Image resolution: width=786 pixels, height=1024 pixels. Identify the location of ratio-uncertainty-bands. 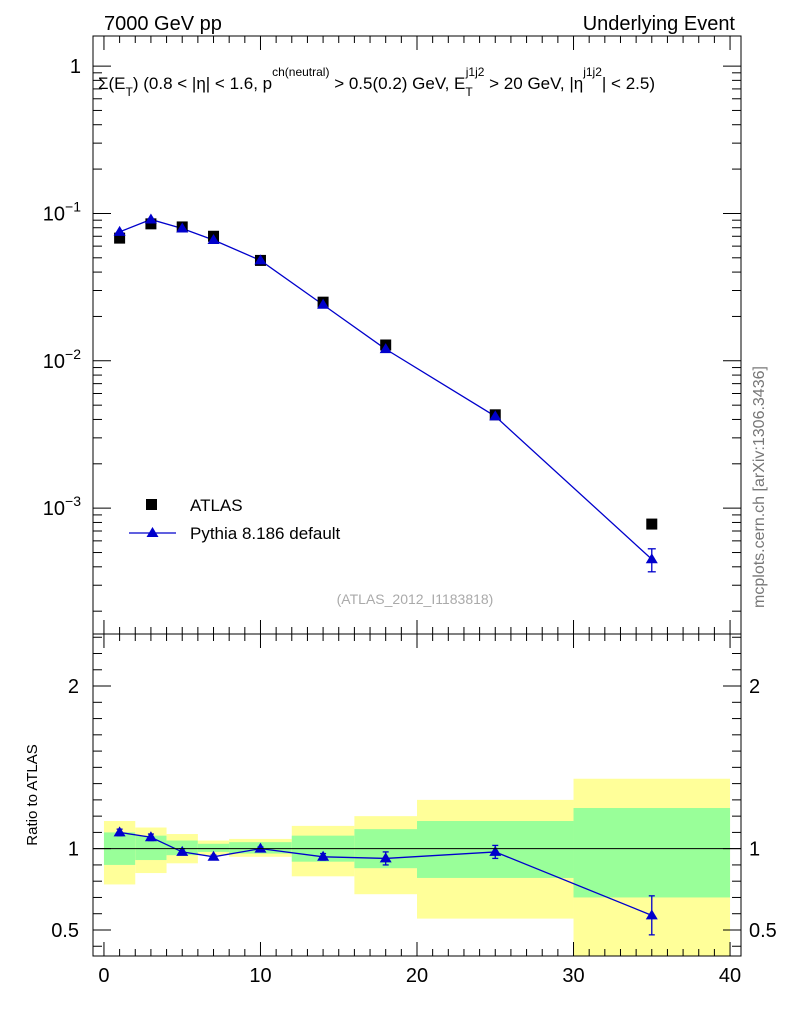
(417, 867).